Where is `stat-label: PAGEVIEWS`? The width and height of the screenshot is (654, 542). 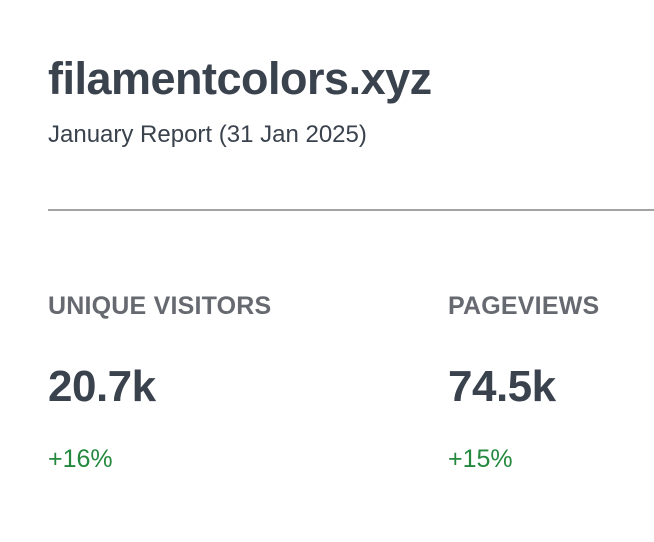 stat-label: PAGEVIEWS is located at coordinates (524, 306).